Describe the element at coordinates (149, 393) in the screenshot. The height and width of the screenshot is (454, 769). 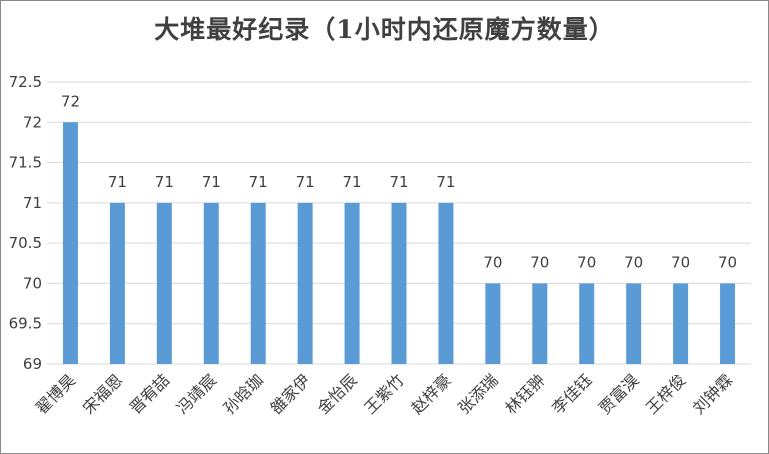
I see `x-tick-label: 晋宥喆` at that location.